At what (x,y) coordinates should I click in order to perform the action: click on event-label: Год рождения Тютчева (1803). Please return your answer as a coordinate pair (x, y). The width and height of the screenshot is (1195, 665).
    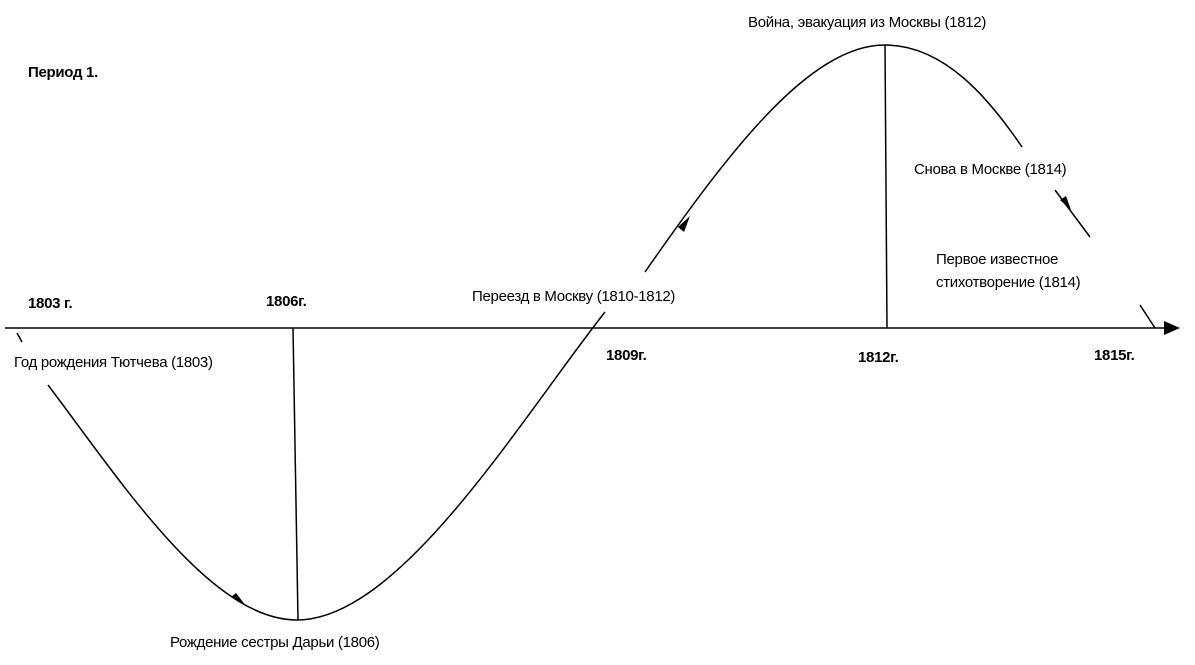
    Looking at the image, I should click on (113, 362).